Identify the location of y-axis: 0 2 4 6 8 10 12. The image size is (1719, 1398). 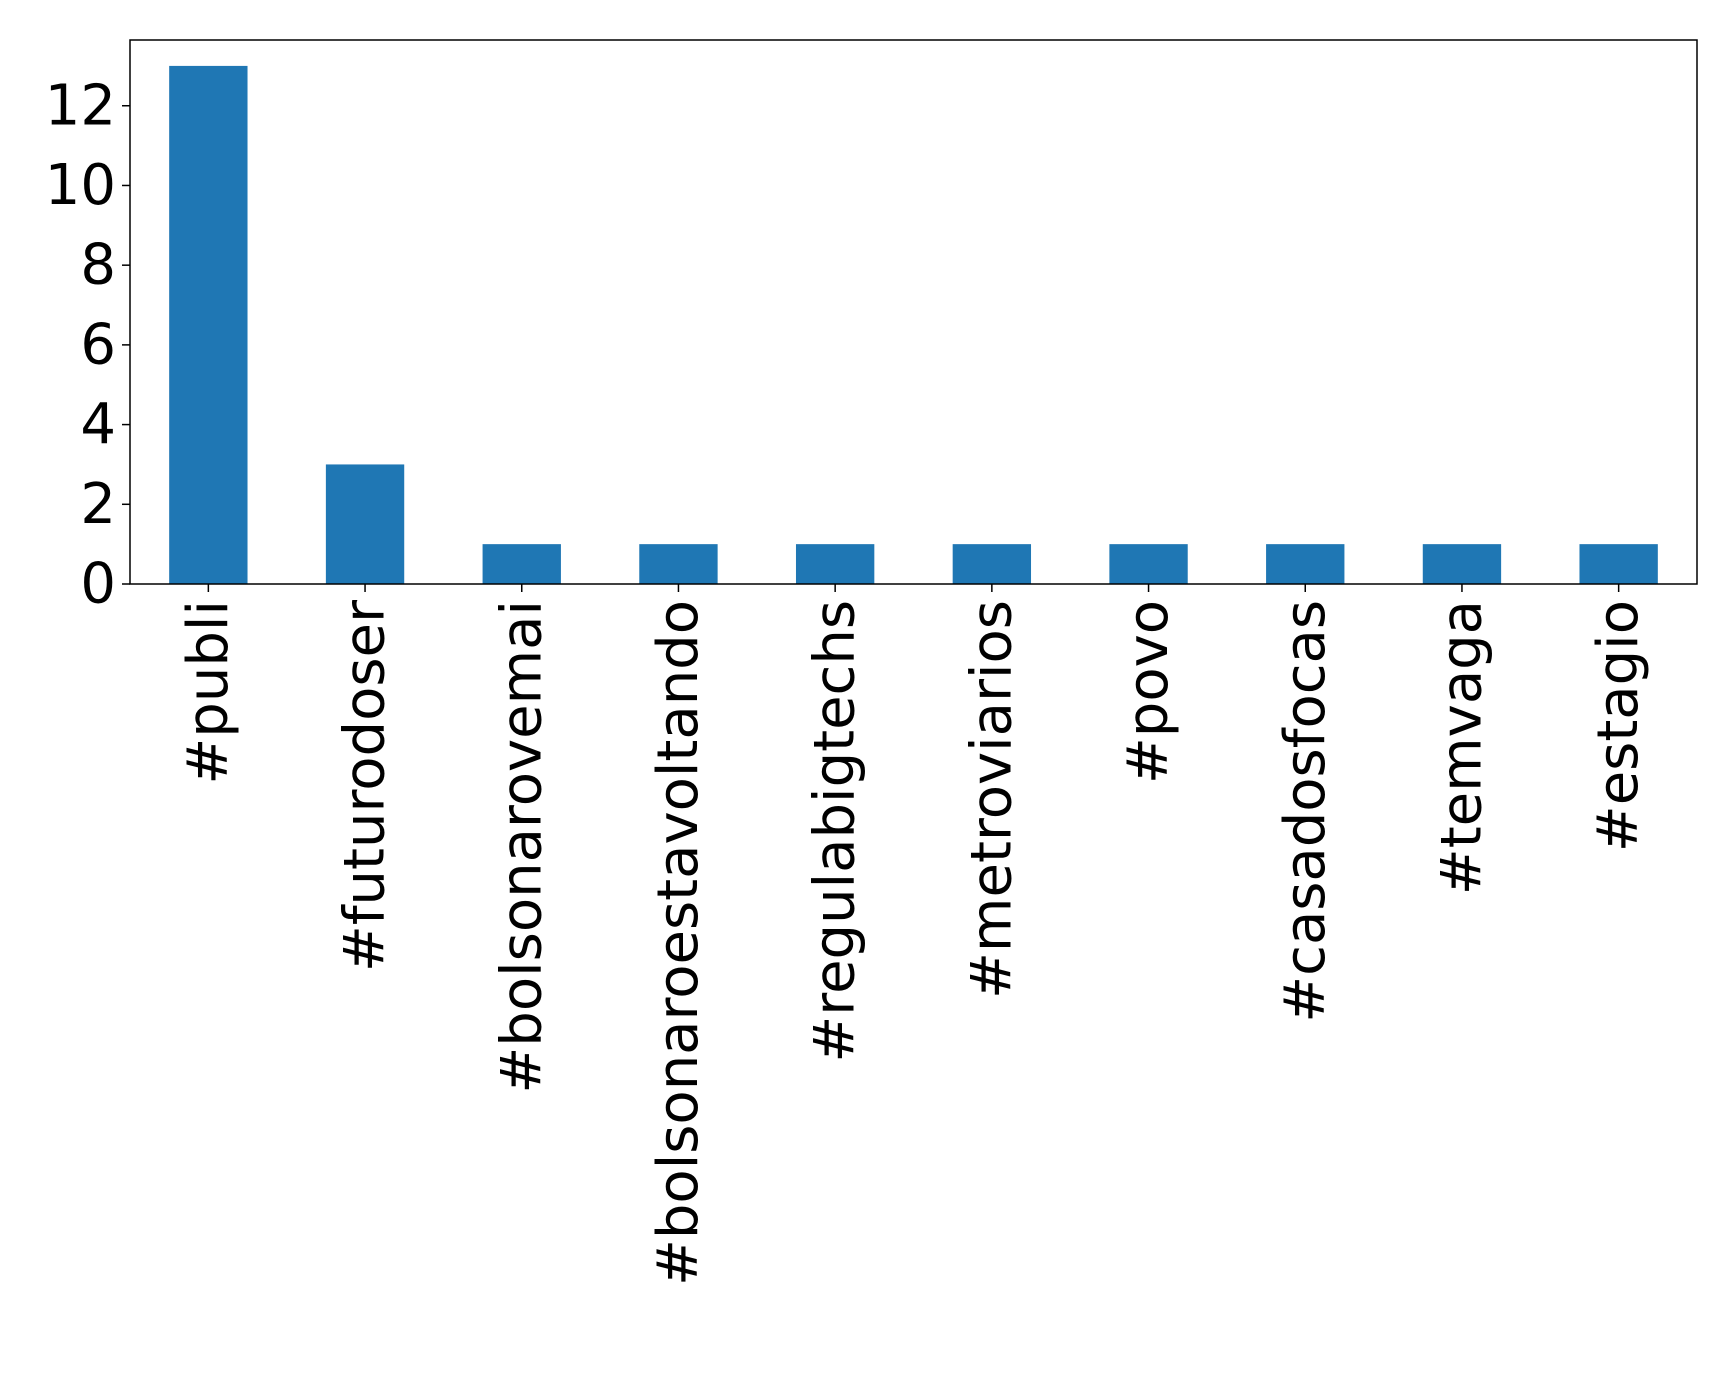
(87, 345).